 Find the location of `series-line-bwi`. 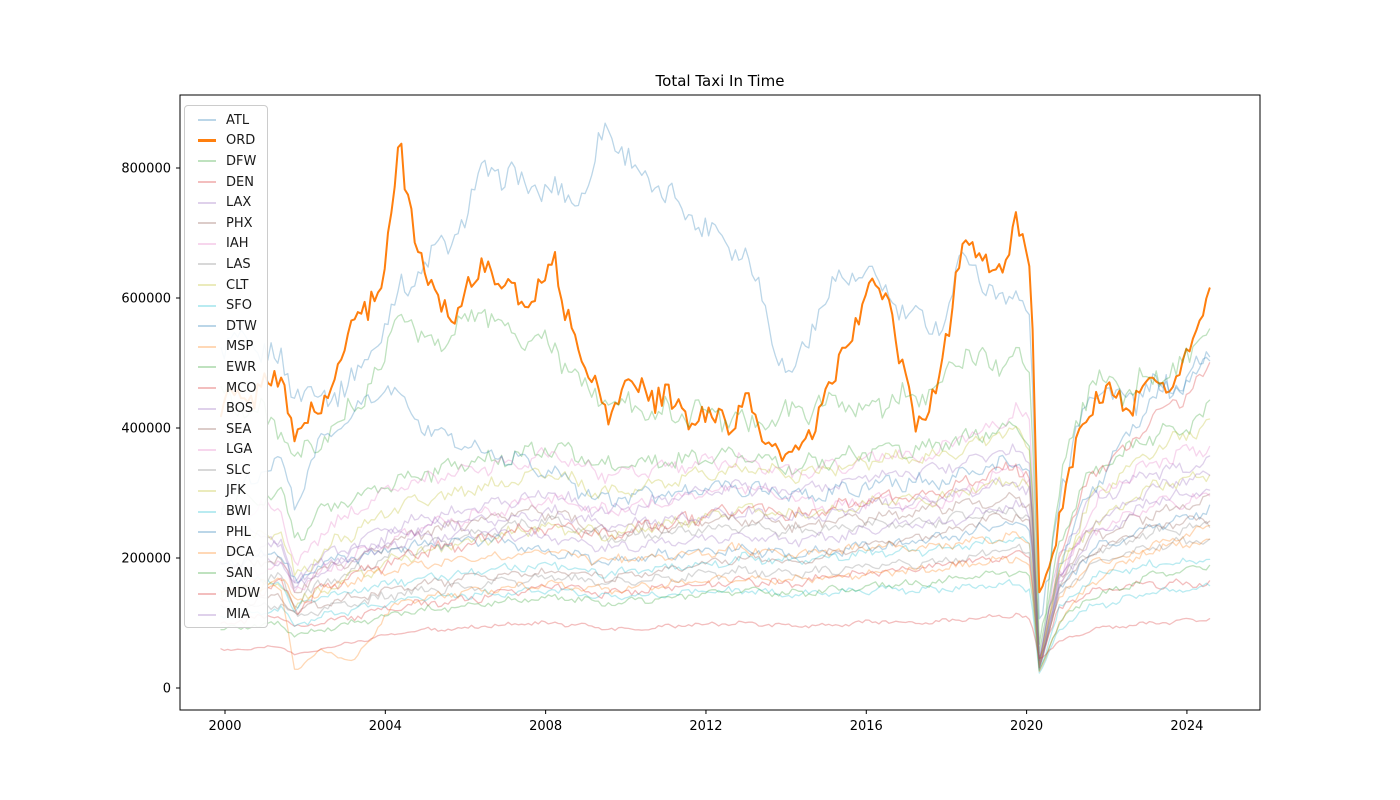

series-line-bwi is located at coordinates (715, 626).